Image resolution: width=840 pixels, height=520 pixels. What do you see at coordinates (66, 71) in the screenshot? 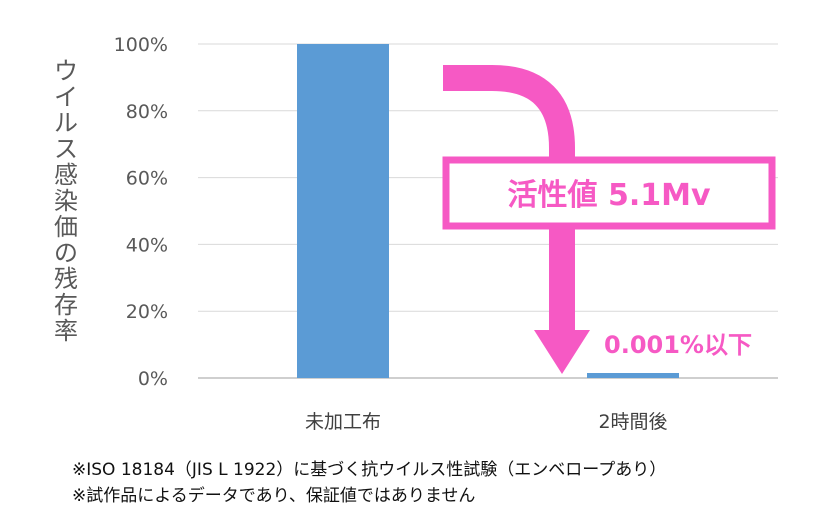
I see `y-axis-title-char: ウ` at bounding box center [66, 71].